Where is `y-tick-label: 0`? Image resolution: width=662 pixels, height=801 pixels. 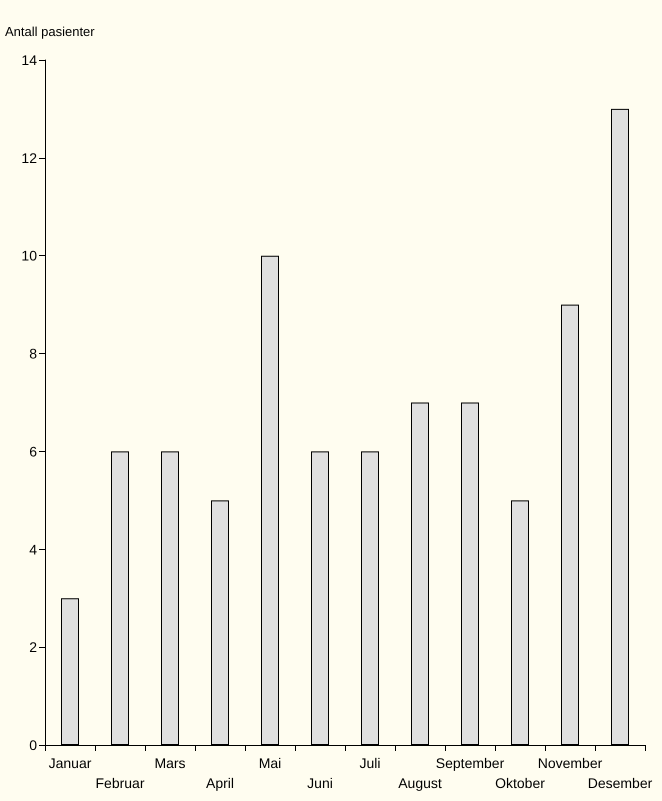 y-tick-label: 0 is located at coordinates (33, 745).